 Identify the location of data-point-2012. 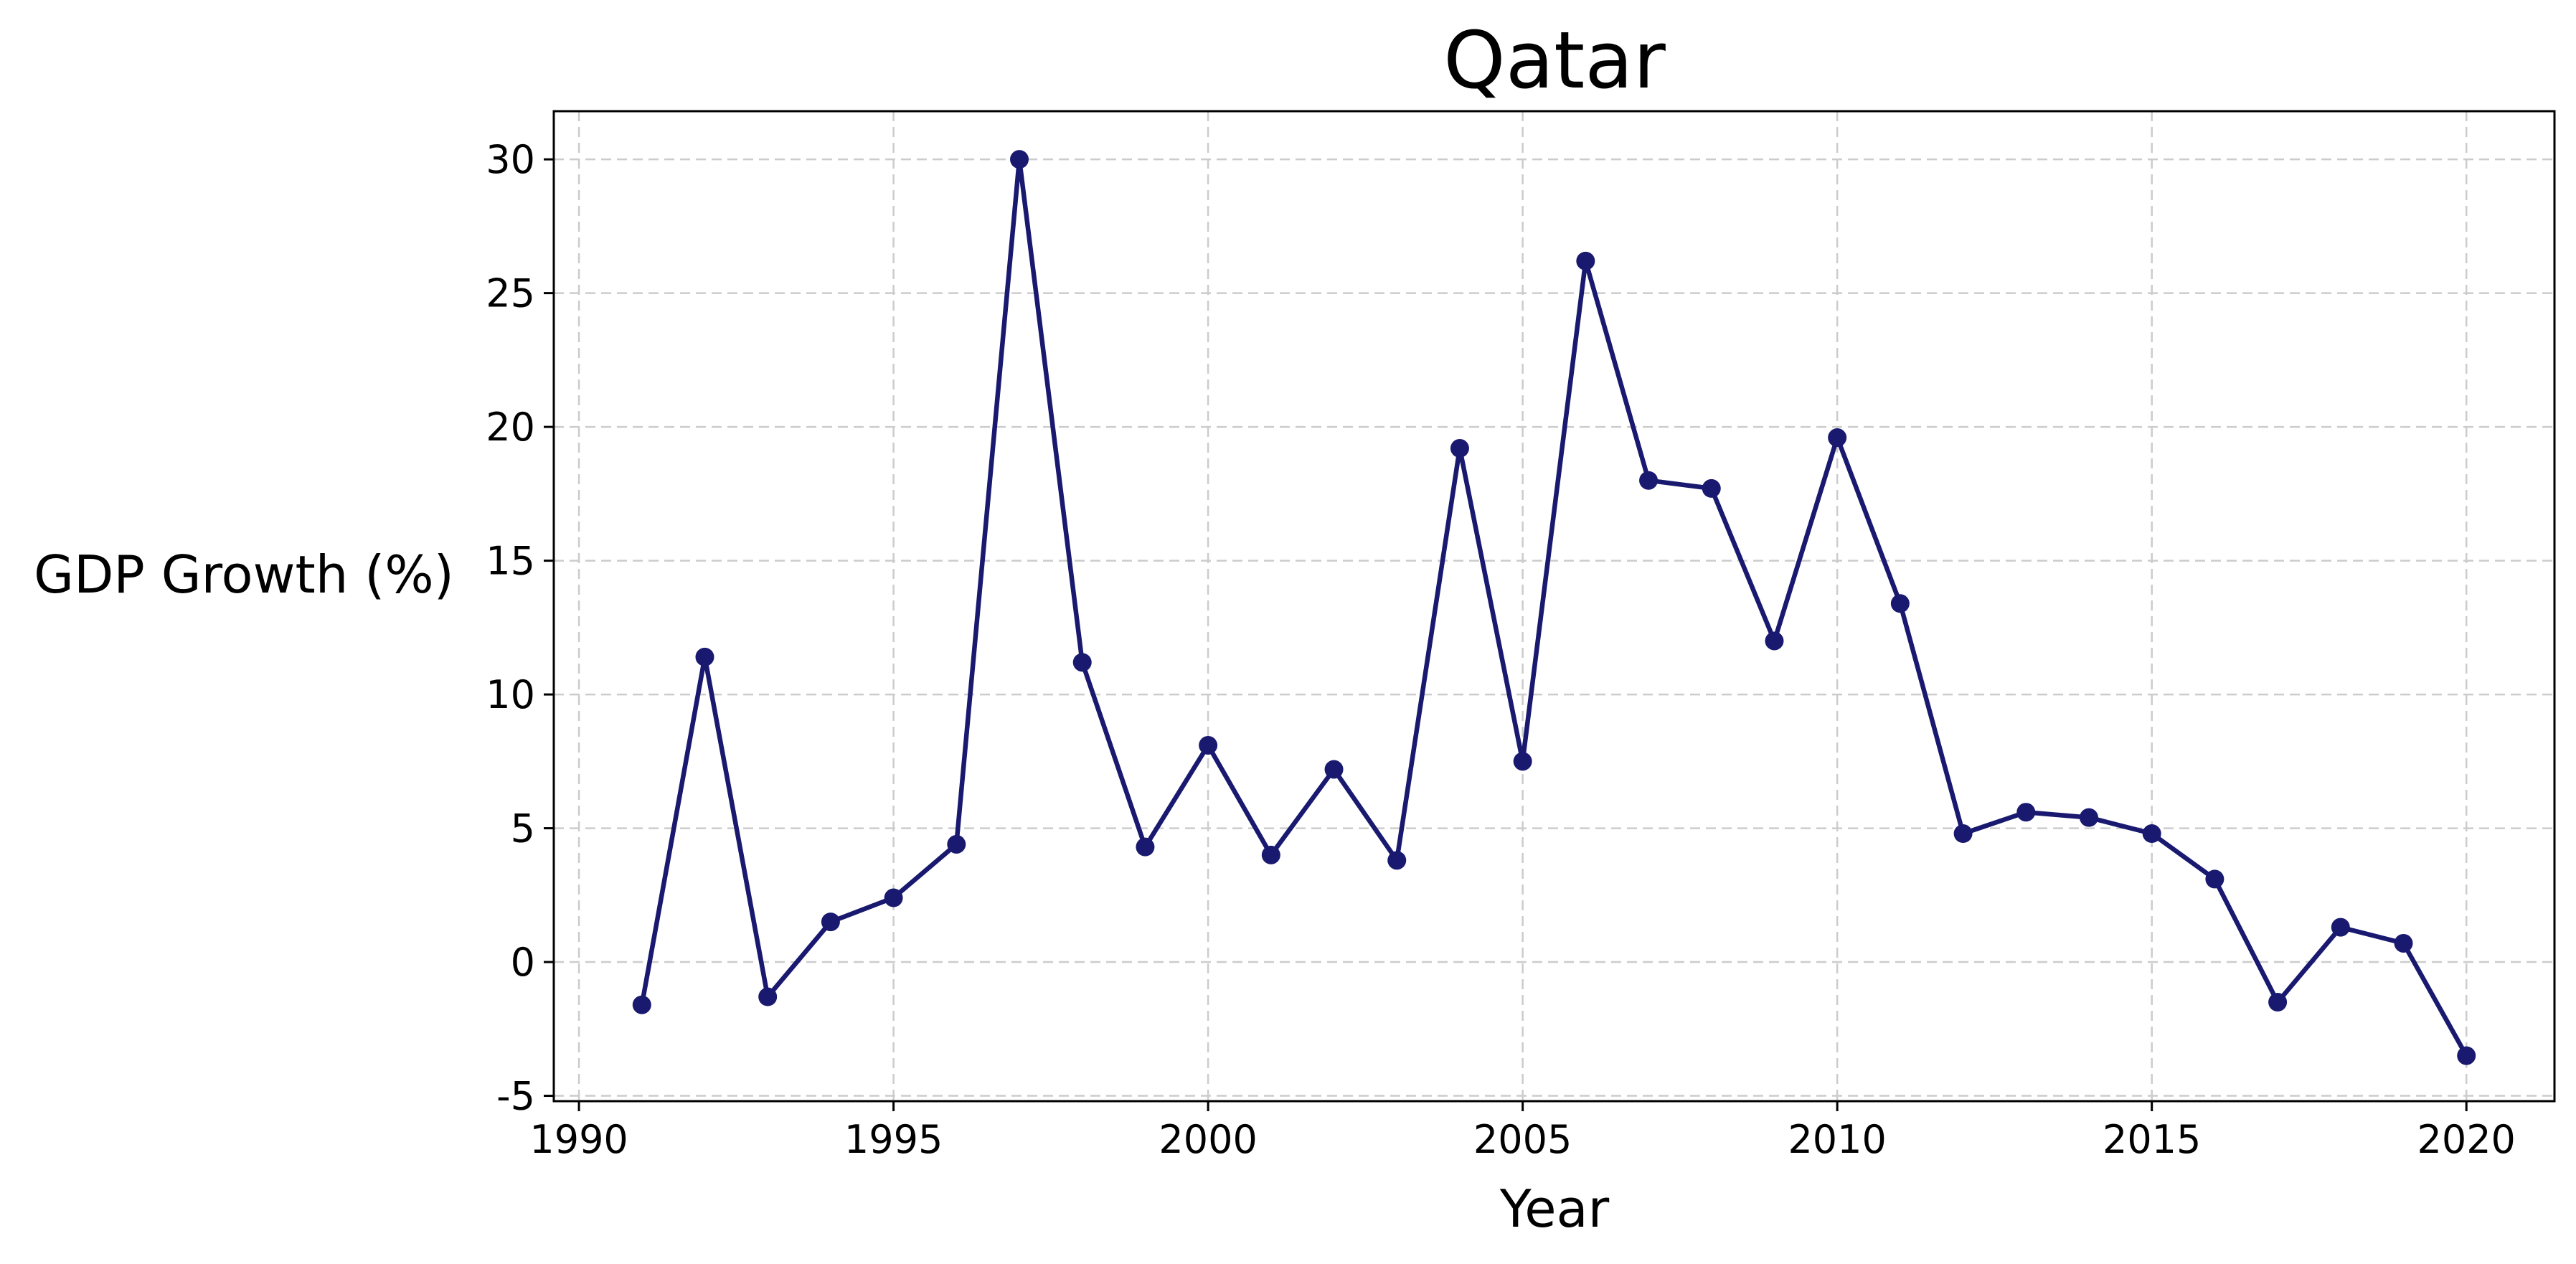
(1963, 834).